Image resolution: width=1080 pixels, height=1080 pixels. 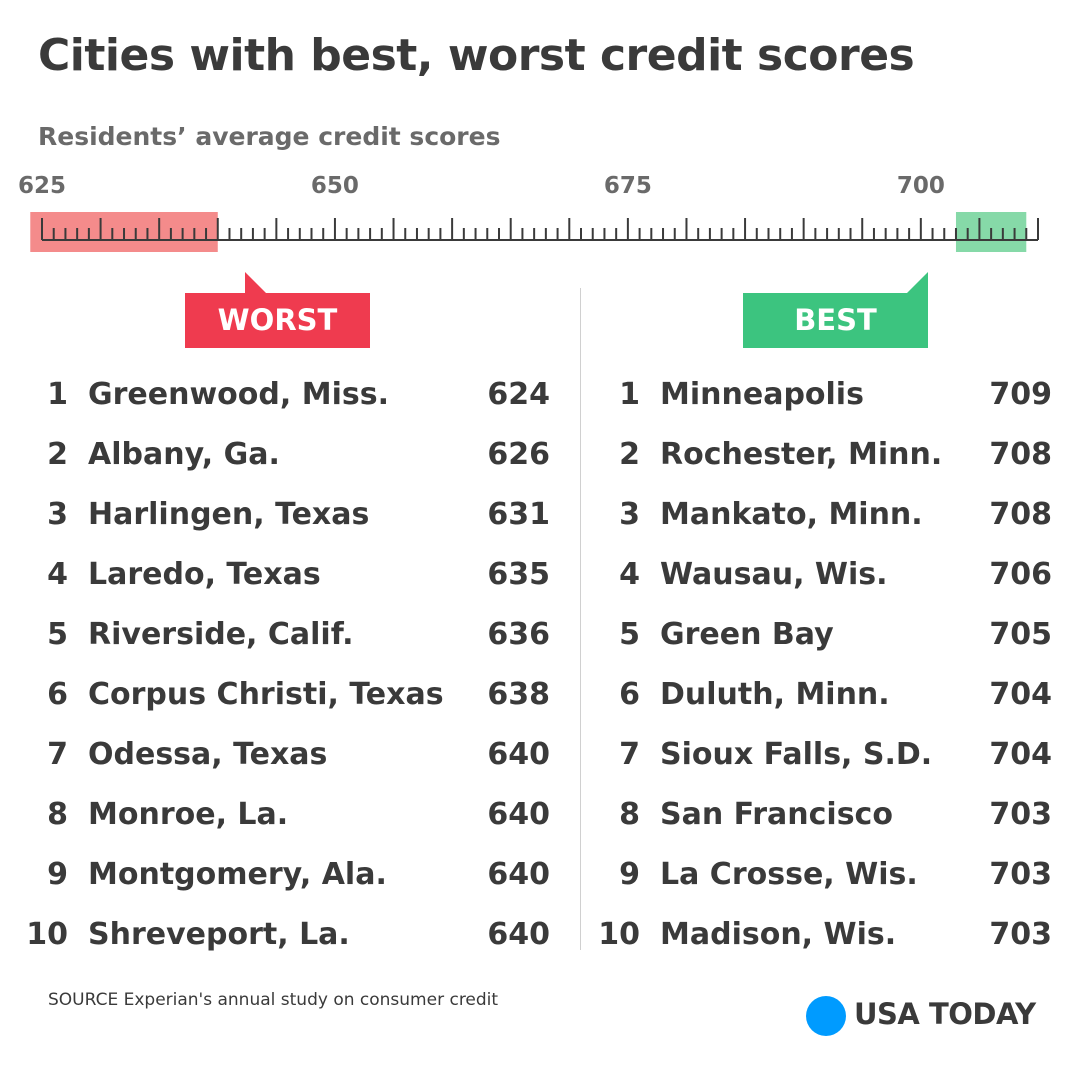 I want to click on worst-score: 624, so click(x=518, y=394).